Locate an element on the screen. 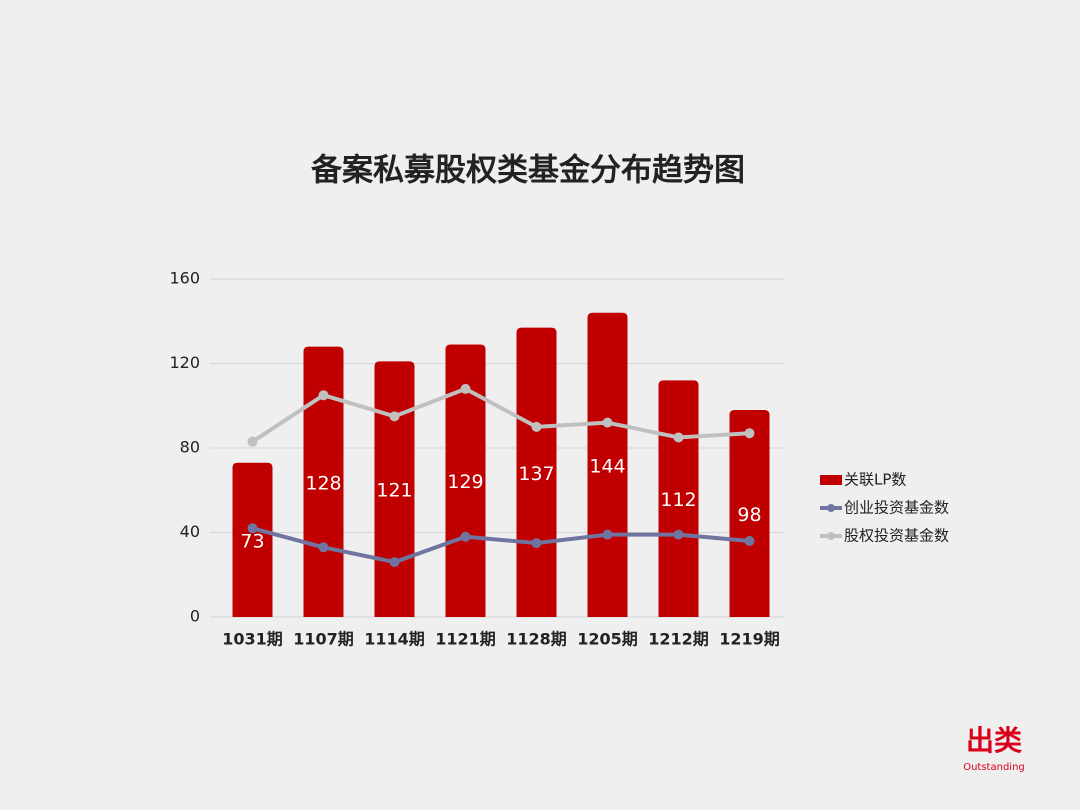 The height and width of the screenshot is (810, 1080). data-label: 129 is located at coordinates (465, 482).